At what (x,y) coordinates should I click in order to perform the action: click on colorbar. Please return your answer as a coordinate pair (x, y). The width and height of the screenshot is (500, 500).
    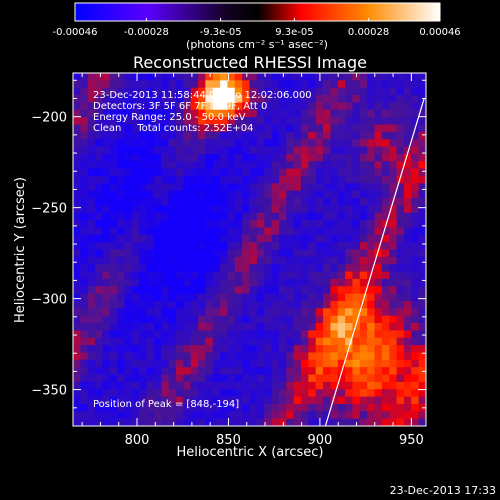
    Looking at the image, I should click on (257, 12).